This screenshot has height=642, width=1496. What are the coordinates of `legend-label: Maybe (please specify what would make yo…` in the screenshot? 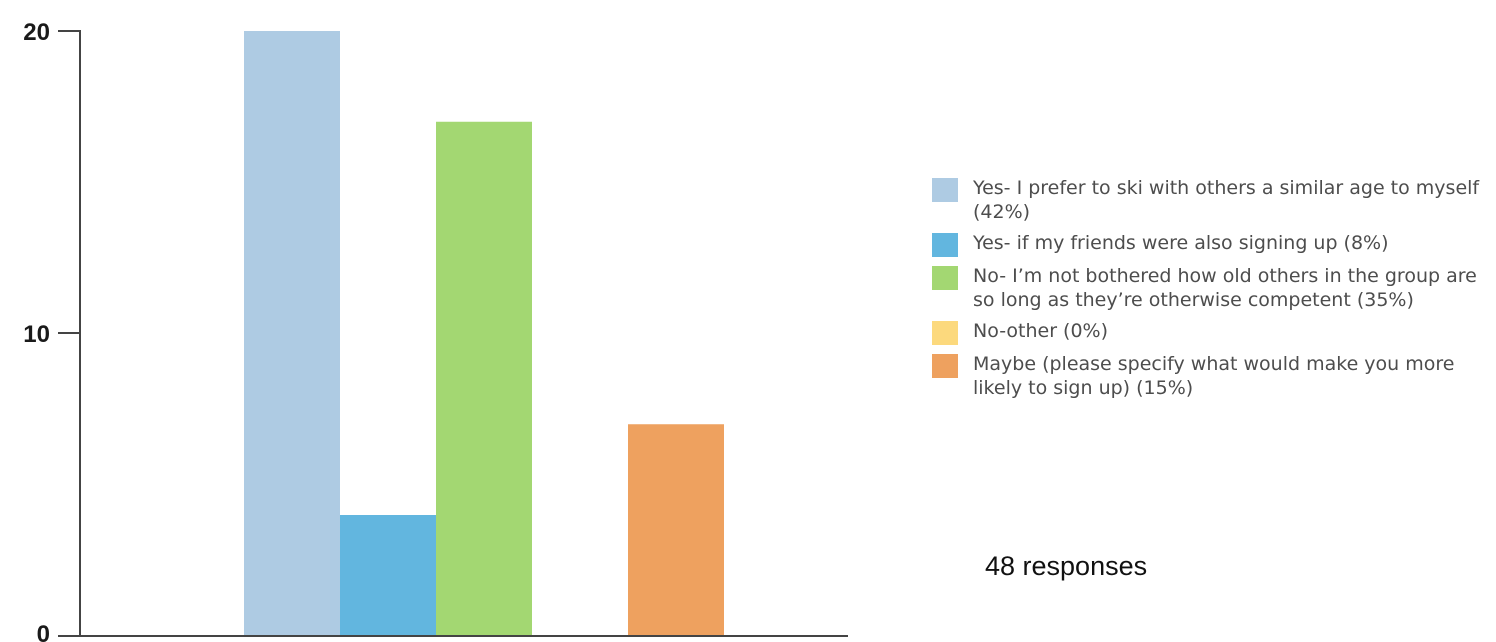 It's located at (1214, 376).